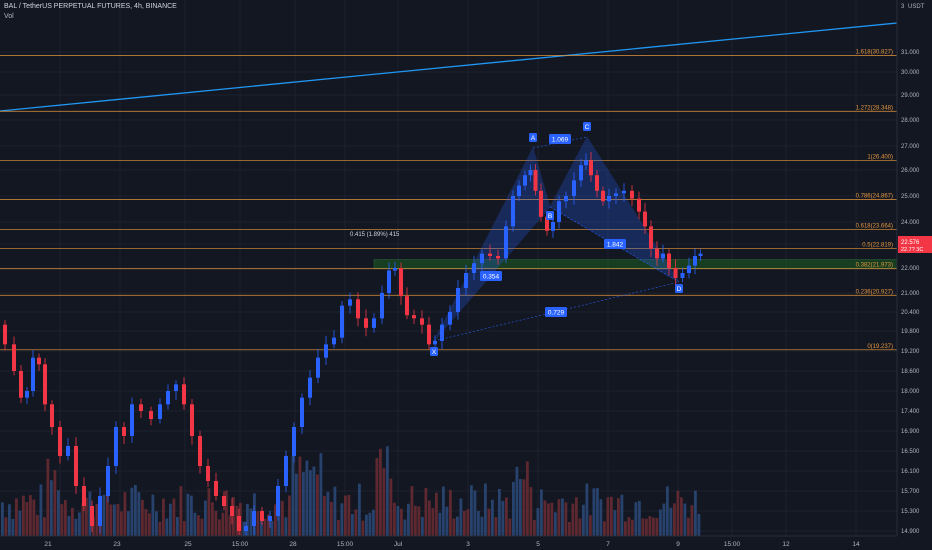 The height and width of the screenshot is (550, 932). What do you see at coordinates (910, 171) in the screenshot?
I see `price-axis-label: 26.000` at bounding box center [910, 171].